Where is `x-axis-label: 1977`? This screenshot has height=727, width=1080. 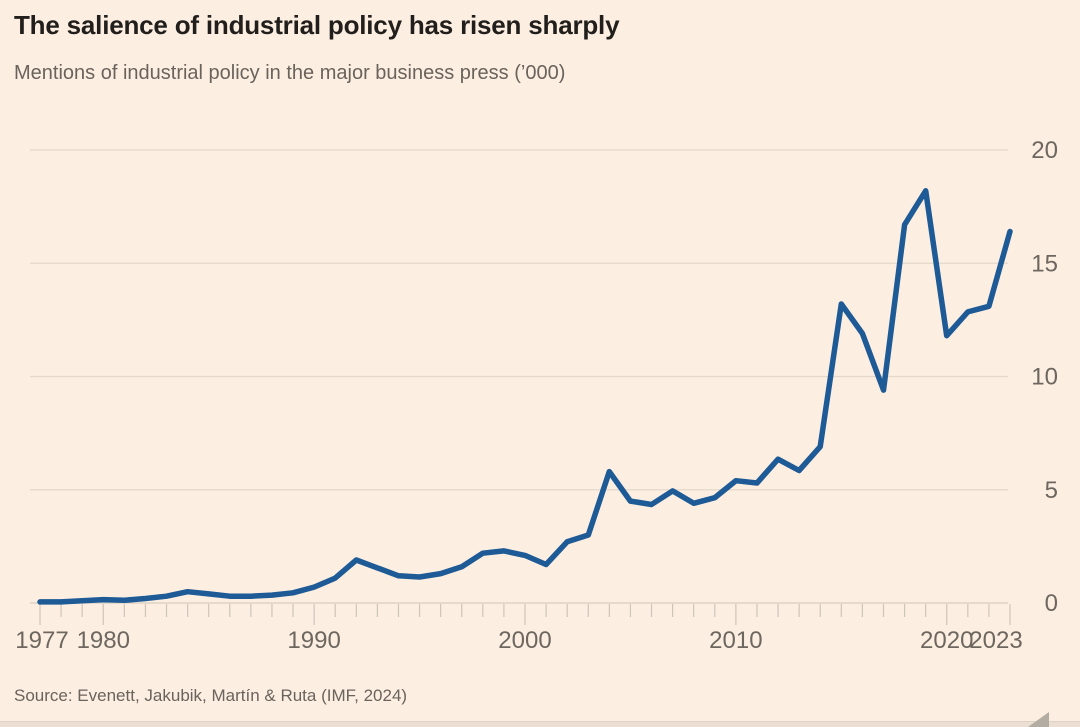
x-axis-label: 1977 is located at coordinates (41, 640).